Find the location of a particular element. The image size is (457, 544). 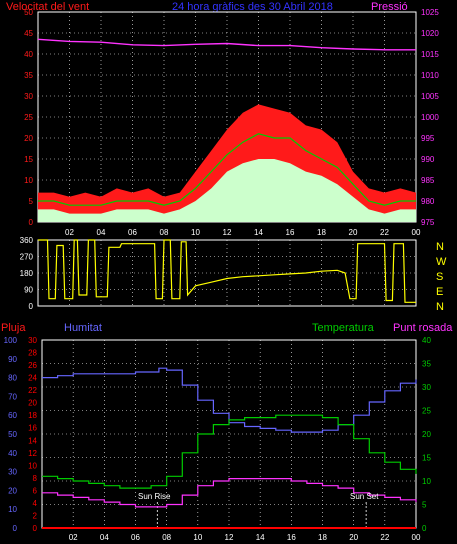

rain-tick-label: 28 is located at coordinates (32, 353).